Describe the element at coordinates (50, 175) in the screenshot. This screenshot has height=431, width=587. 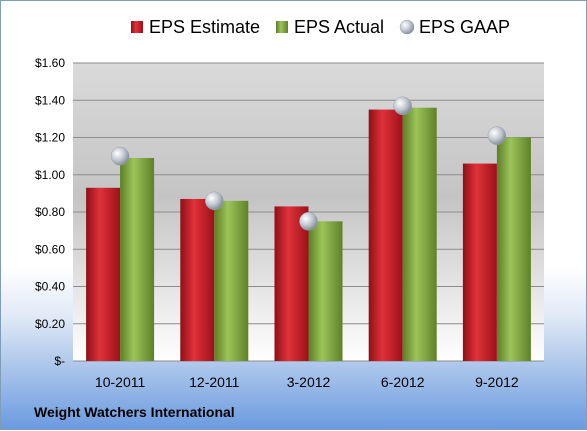
I see `y-tick-label: $1.00` at that location.